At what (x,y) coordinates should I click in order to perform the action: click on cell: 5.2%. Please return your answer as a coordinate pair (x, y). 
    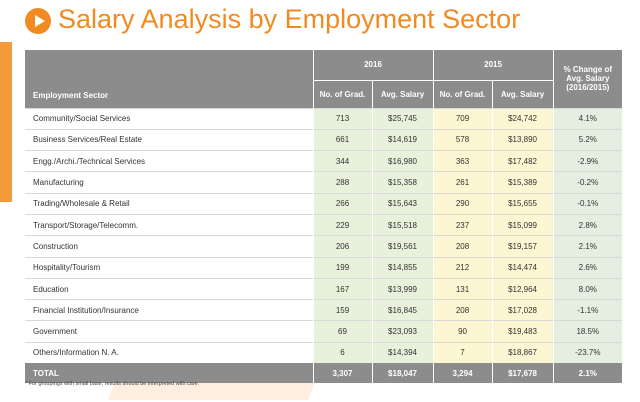
    Looking at the image, I should click on (587, 139).